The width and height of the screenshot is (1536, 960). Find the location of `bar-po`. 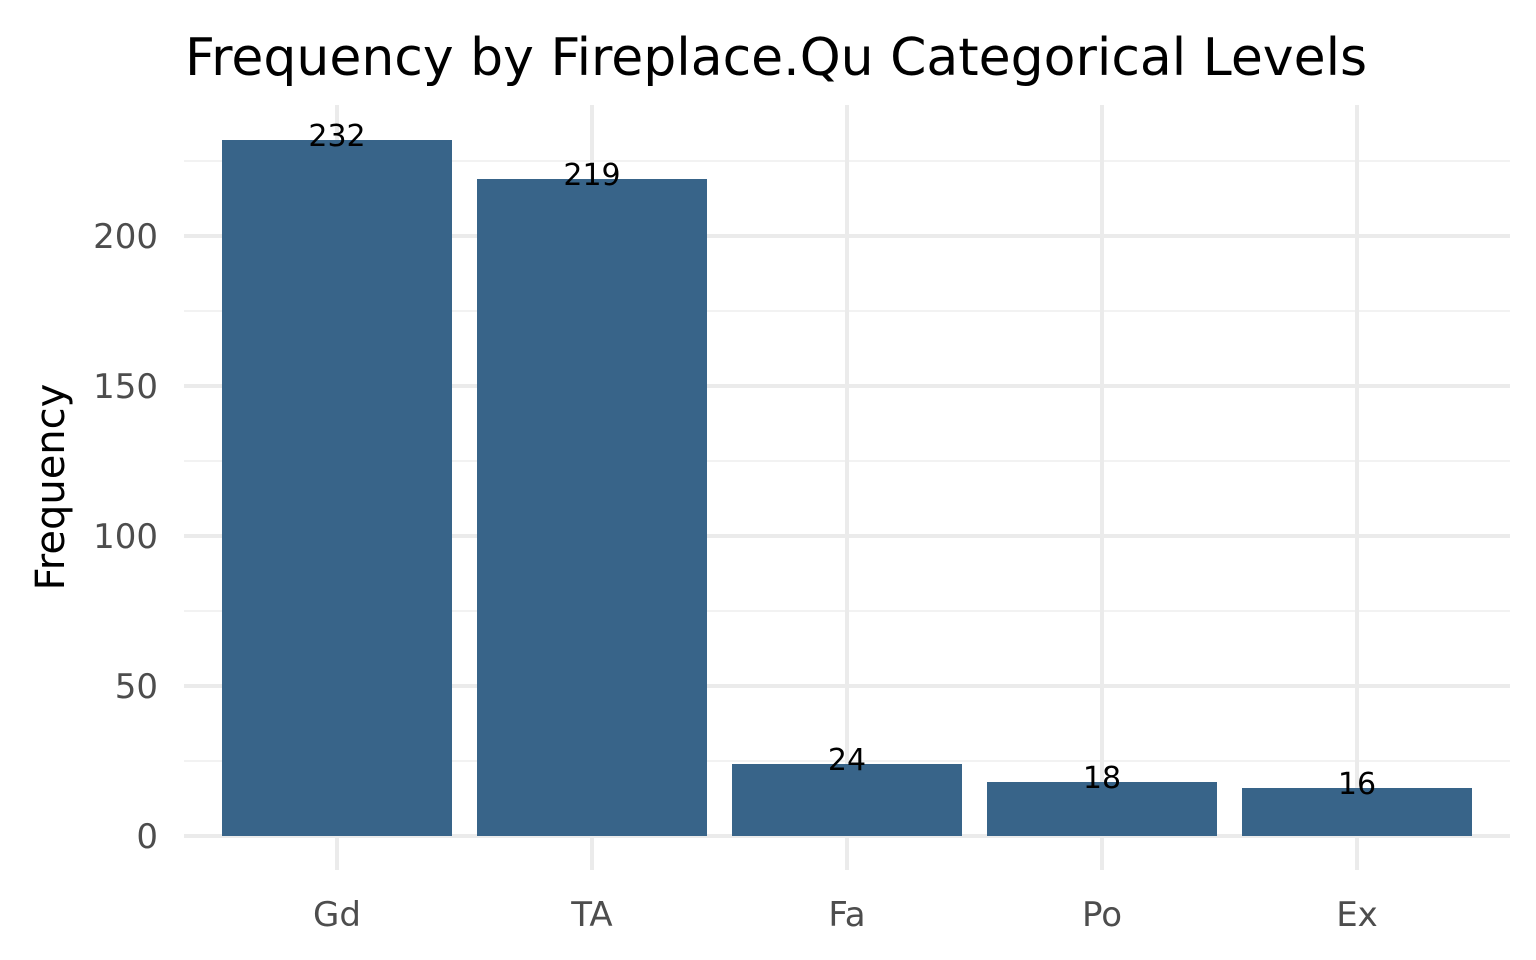

bar-po is located at coordinates (1102, 809).